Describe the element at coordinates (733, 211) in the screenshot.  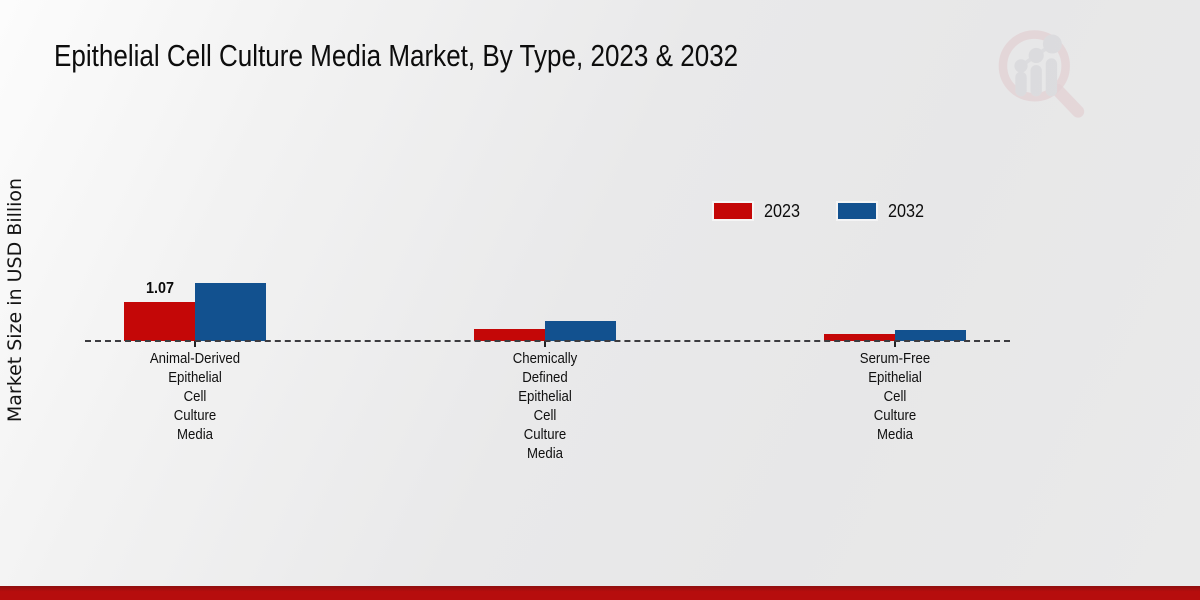
I see `legend-swatch-2023` at that location.